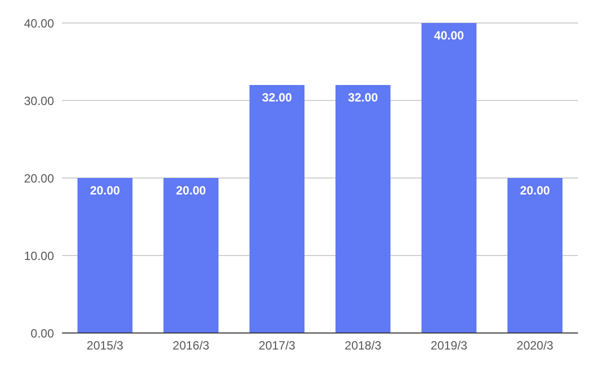 The image size is (596, 369). What do you see at coordinates (39, 178) in the screenshot?
I see `y-tick-label: 20.00` at bounding box center [39, 178].